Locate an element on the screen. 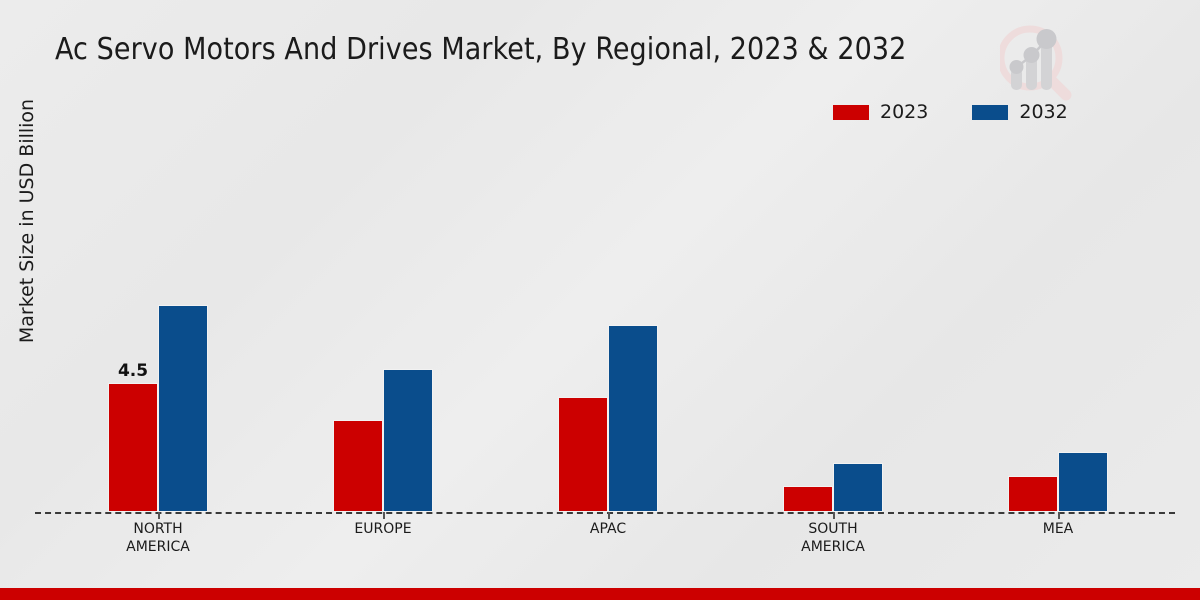 The width and height of the screenshot is (1200, 600). bar-2023-apac is located at coordinates (583, 454).